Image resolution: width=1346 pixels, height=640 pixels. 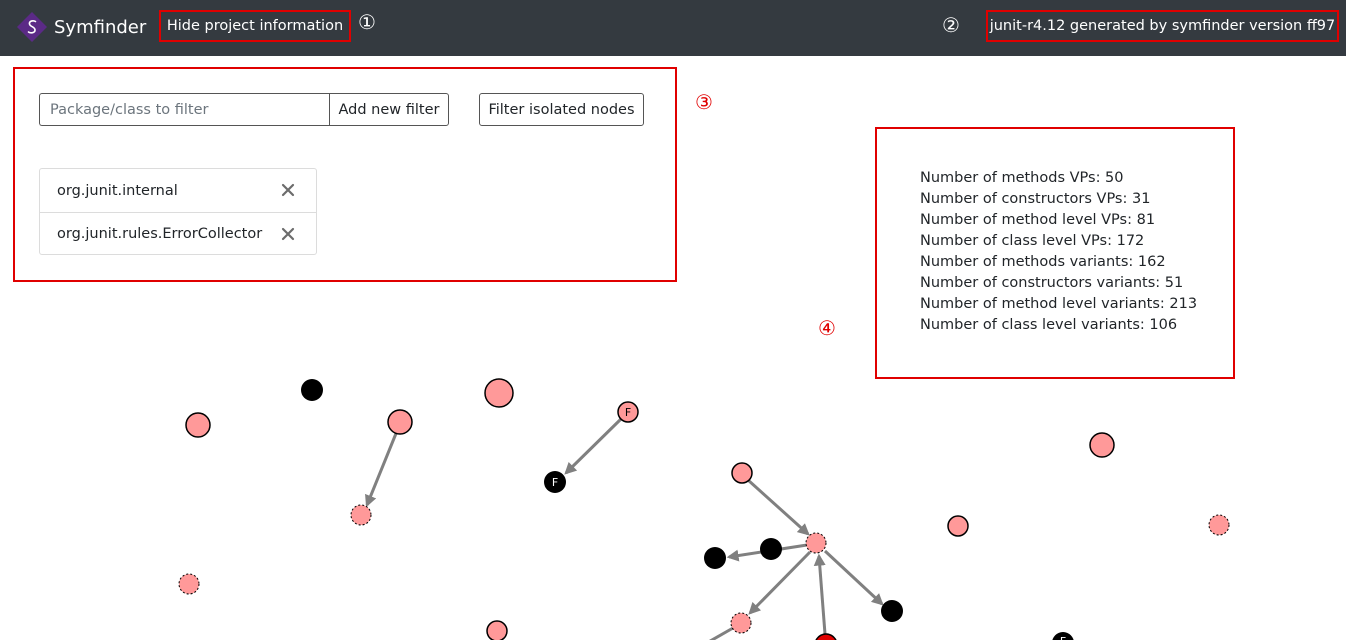 I want to click on filter-item-label: org.junit.rules.ErrorCollector, so click(x=160, y=234).